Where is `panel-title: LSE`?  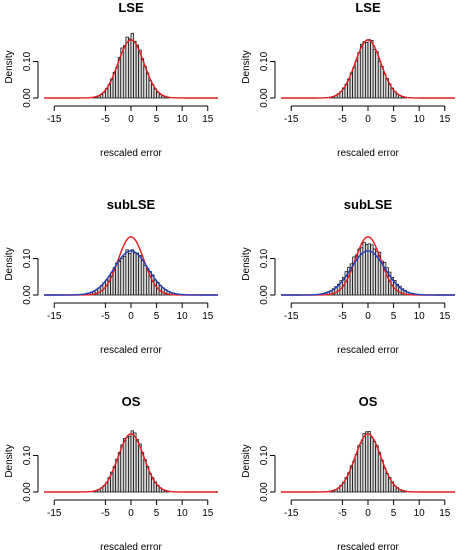 panel-title: LSE is located at coordinates (368, 7).